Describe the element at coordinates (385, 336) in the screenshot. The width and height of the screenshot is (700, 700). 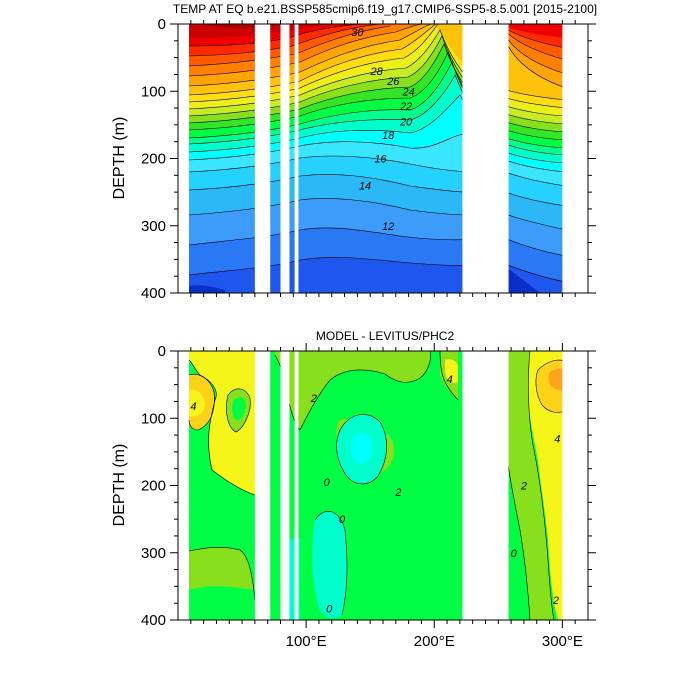
I see `chart-title: MODEL - LEVITUS/PHC2` at that location.